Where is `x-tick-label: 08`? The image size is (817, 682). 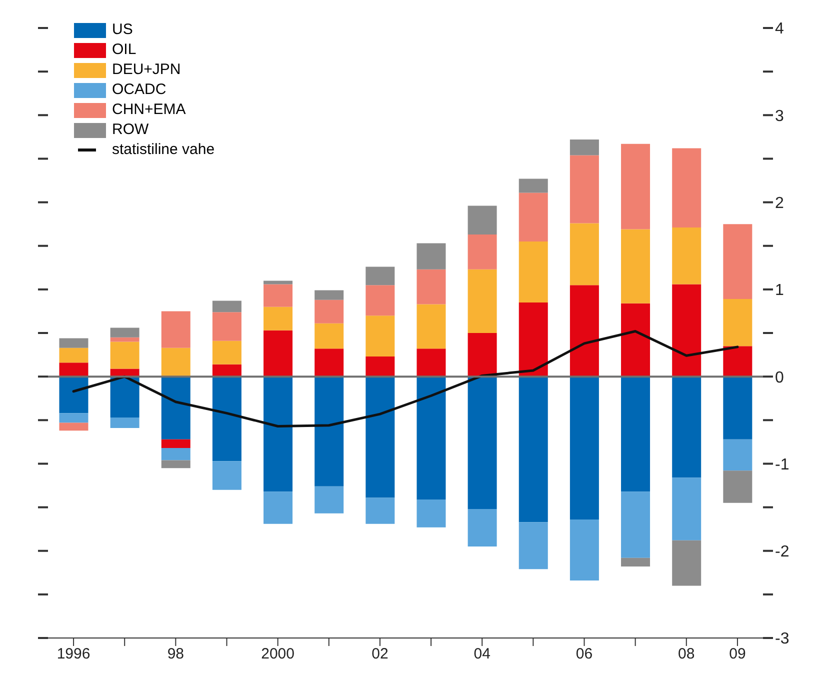
x-tick-label: 08 is located at coordinates (686, 654).